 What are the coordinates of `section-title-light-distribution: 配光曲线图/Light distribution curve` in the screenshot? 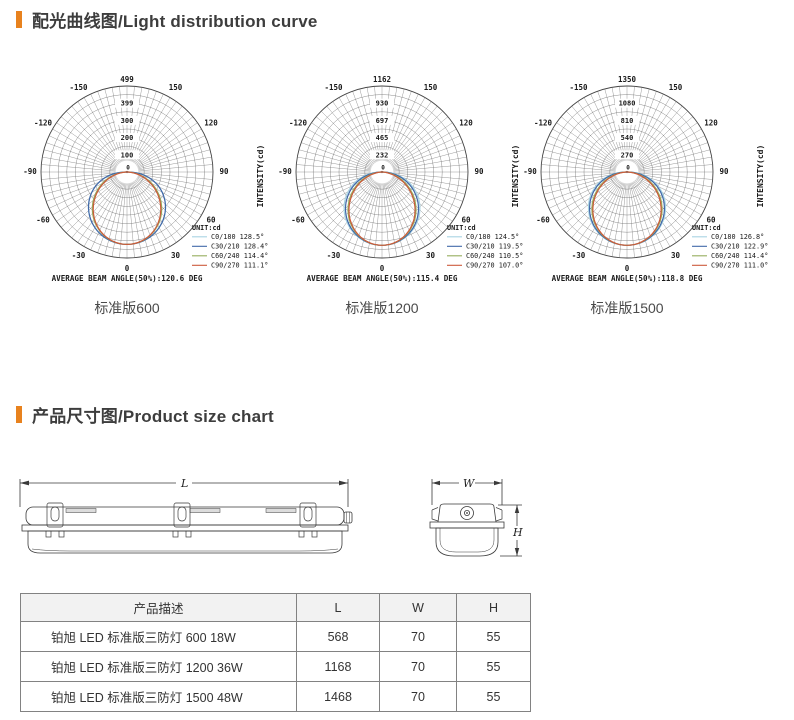 It's located at (175, 21).